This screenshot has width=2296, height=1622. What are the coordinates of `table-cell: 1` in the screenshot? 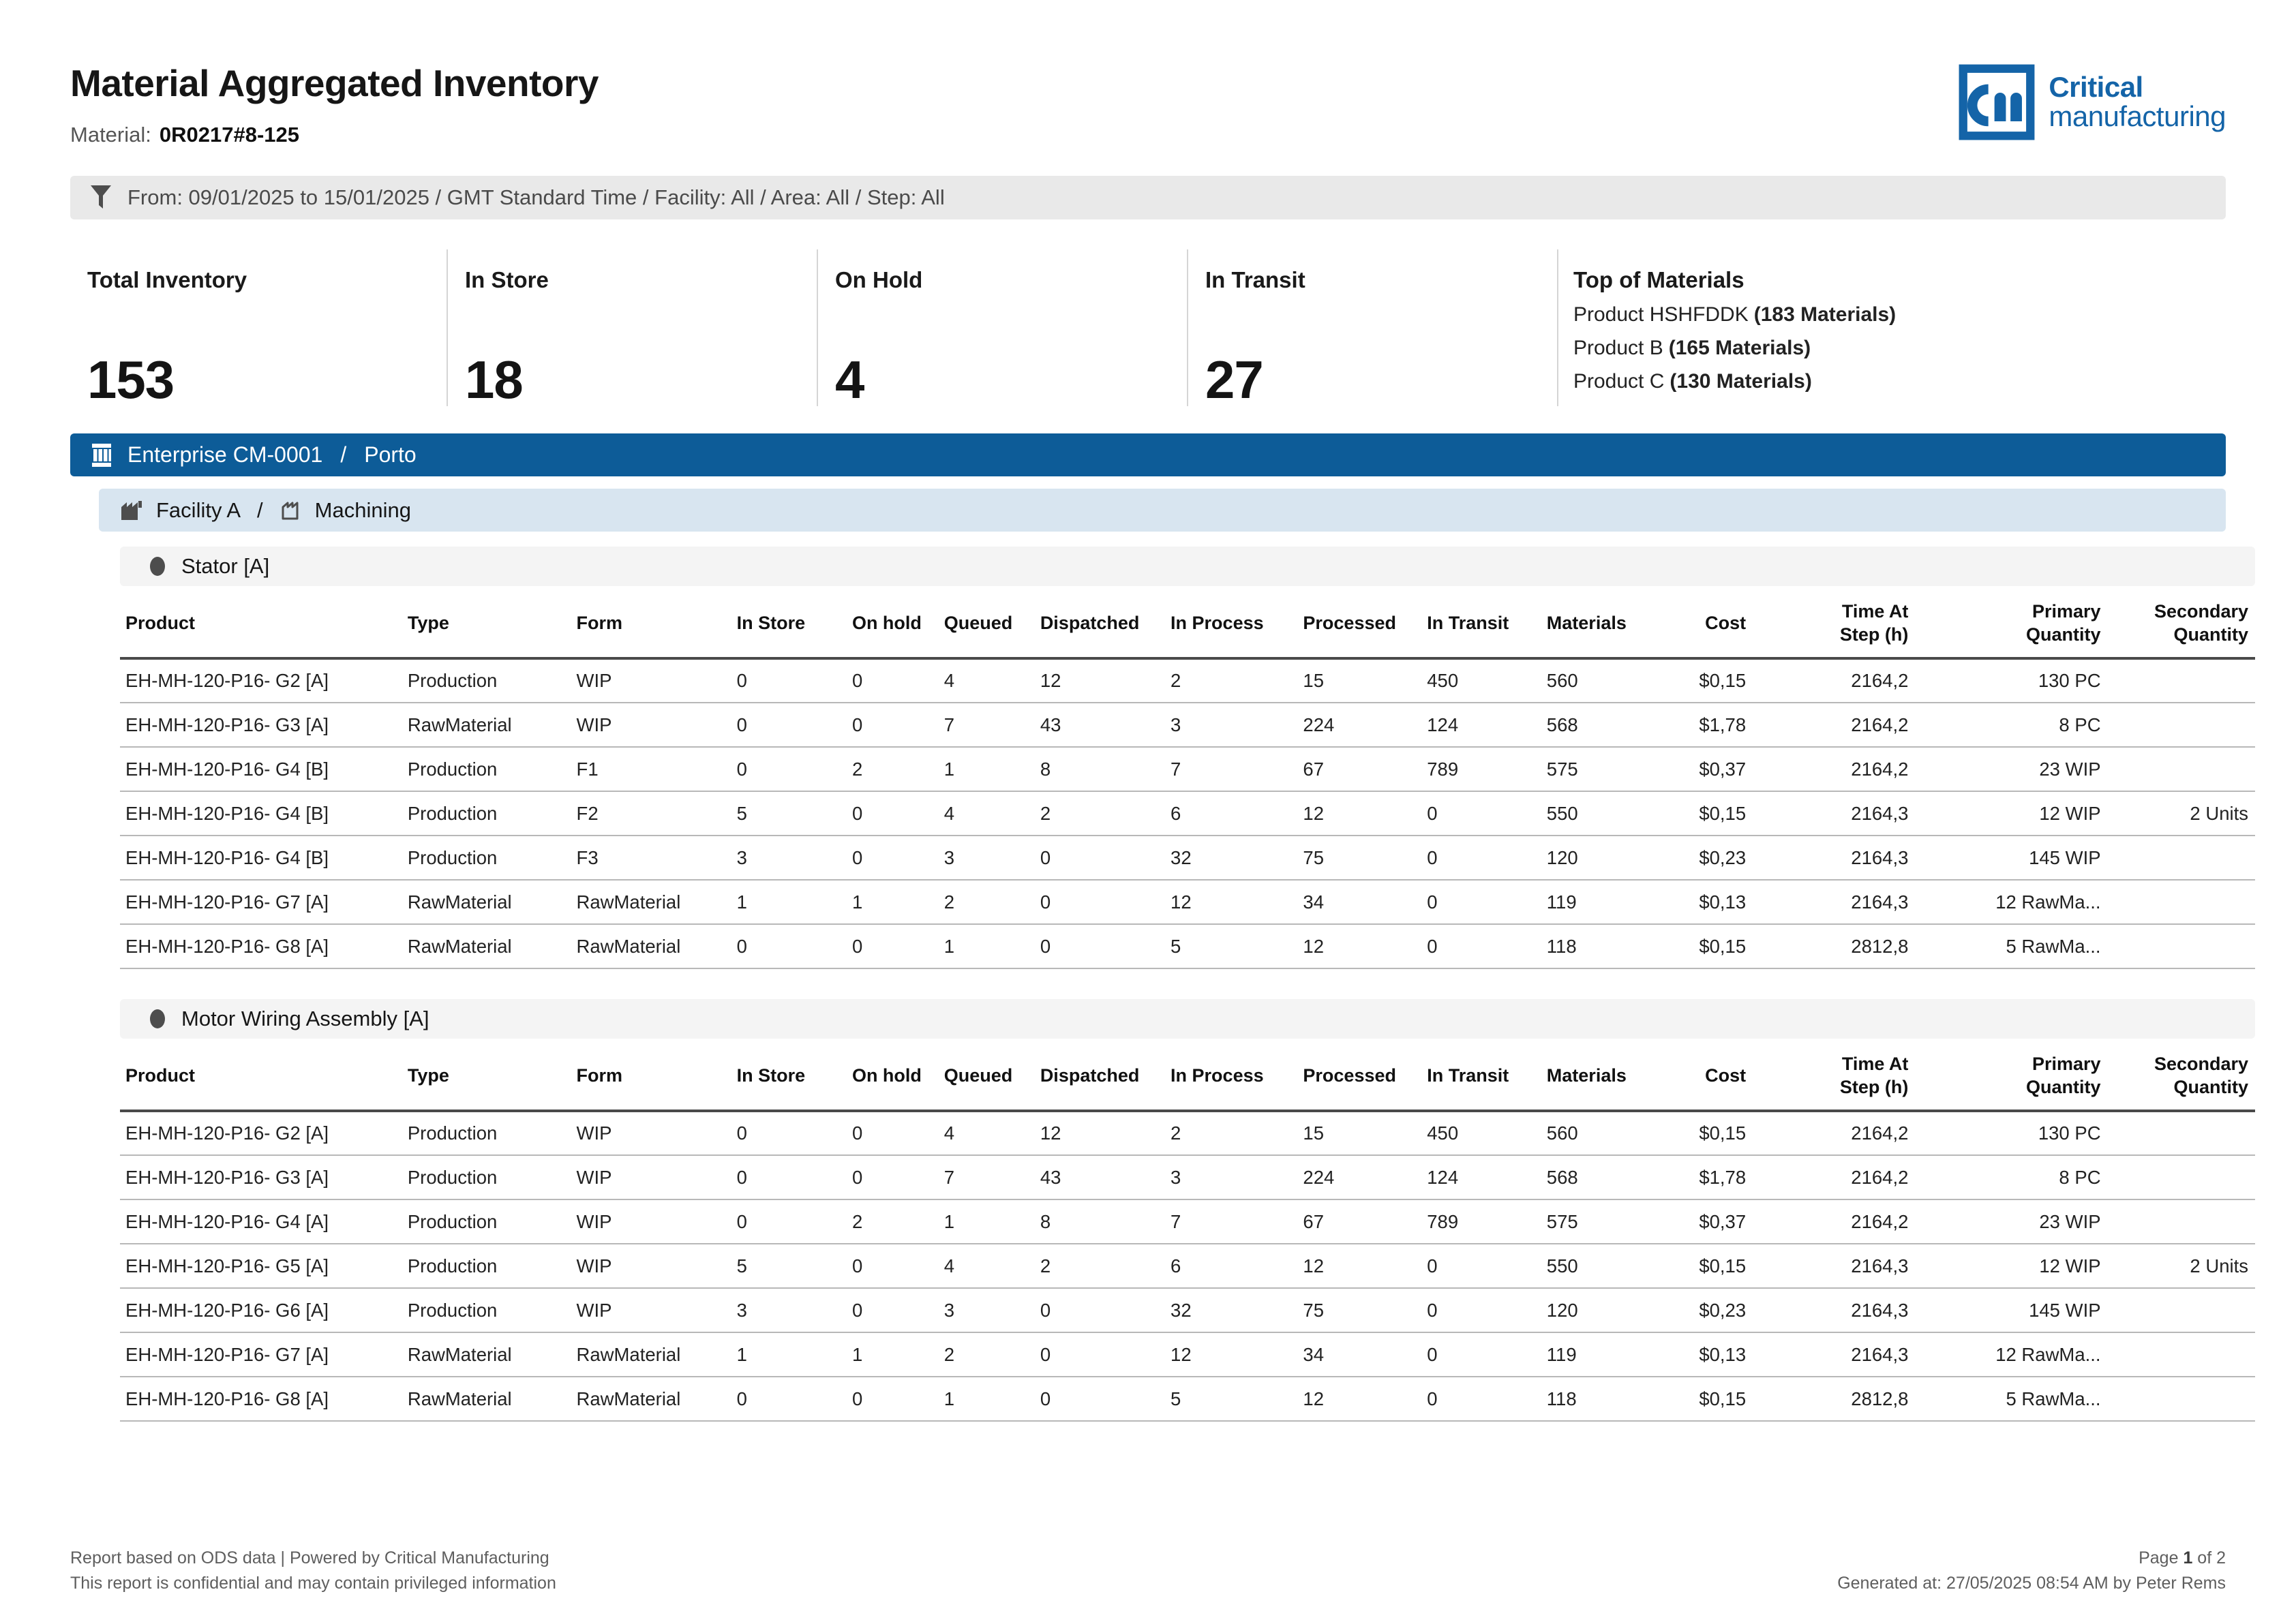 It's located at (893, 902).